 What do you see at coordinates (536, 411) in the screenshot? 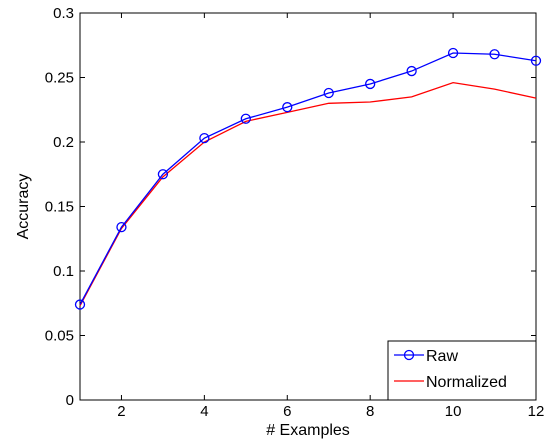
I see `x-tick-label: 12` at bounding box center [536, 411].